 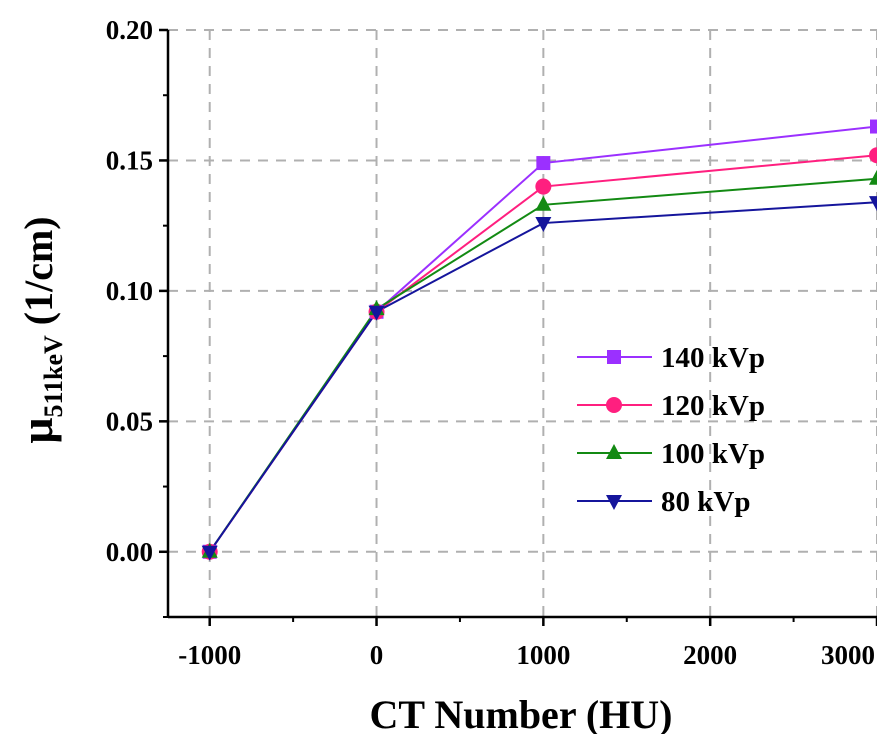 I want to click on y-axis-title: μ511keV (1/cm), so click(x=39, y=329).